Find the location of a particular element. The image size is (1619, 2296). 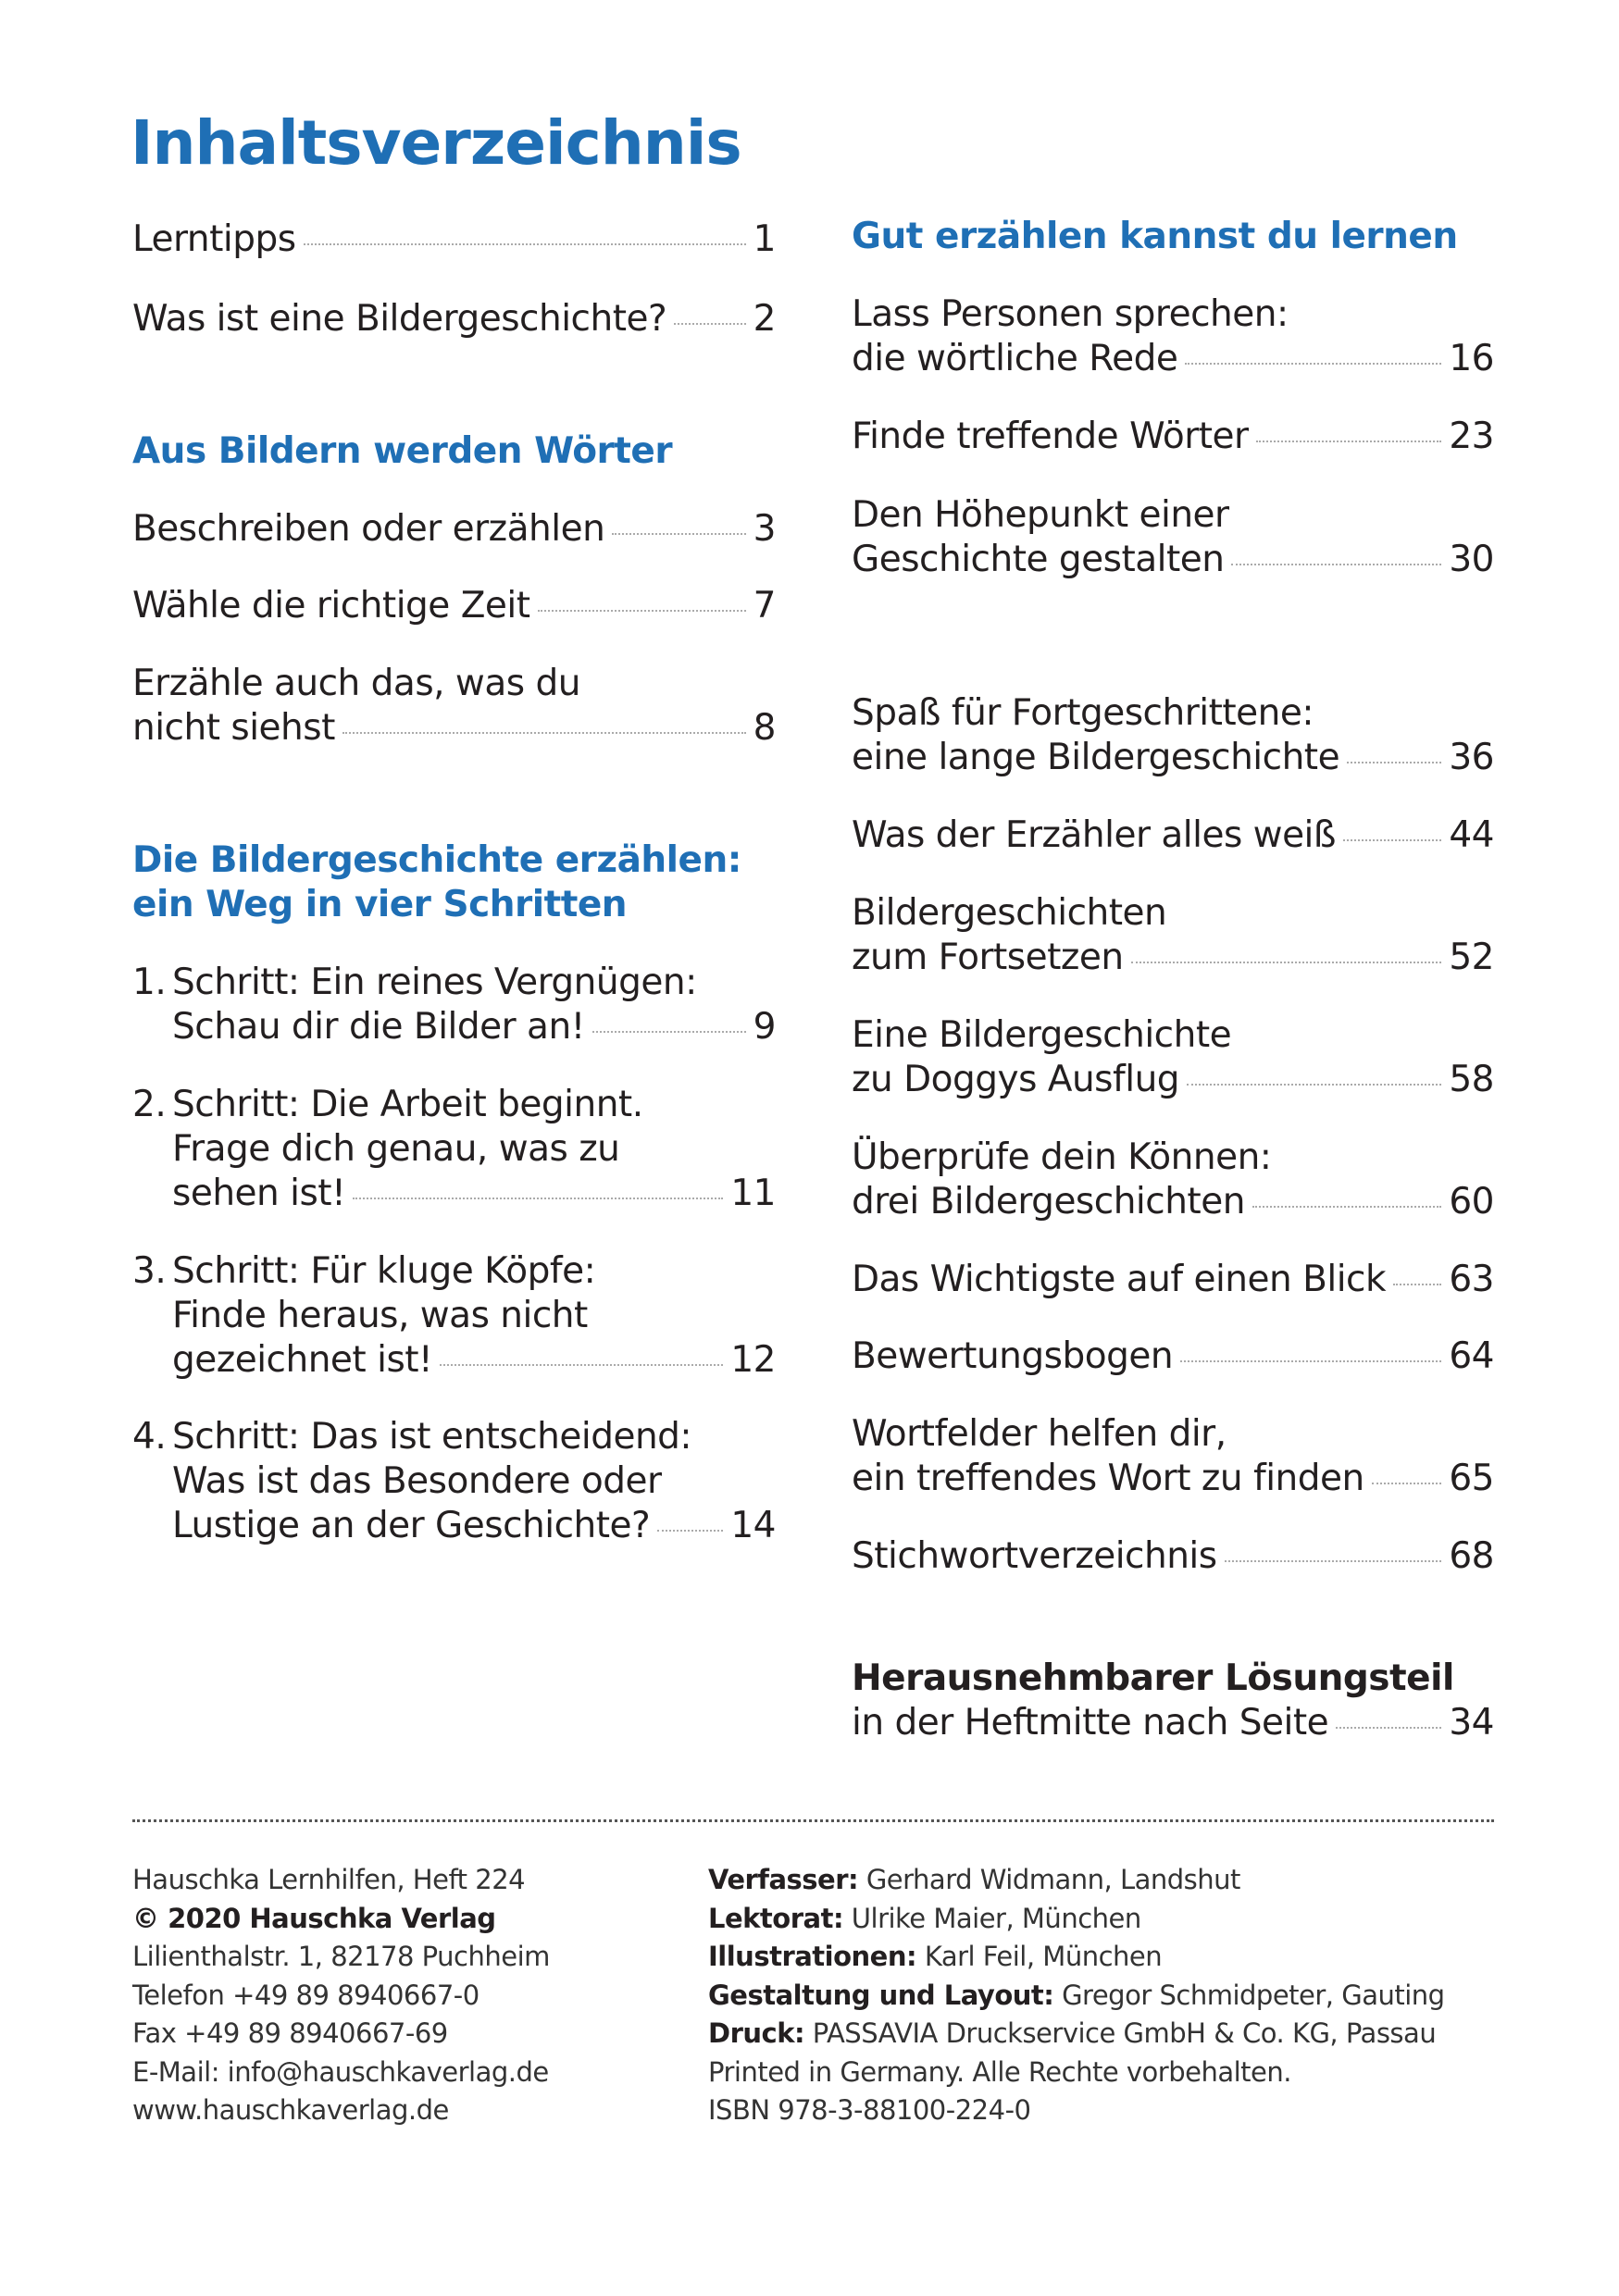

toc-entry-text: Das Wichtigste auf einen Blick is located at coordinates (1120, 1280).